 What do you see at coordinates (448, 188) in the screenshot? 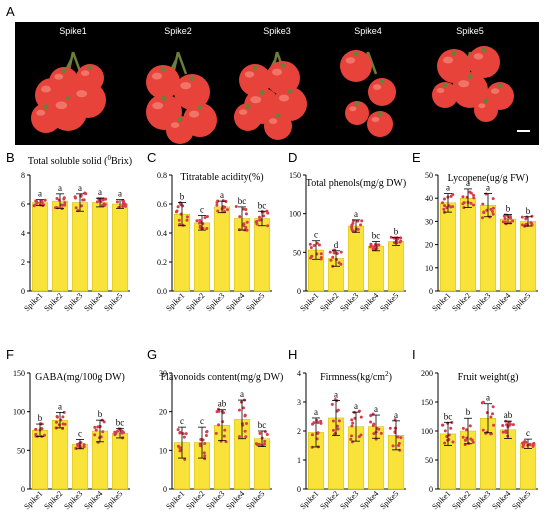
I see `significance-letter: a` at bounding box center [448, 188].